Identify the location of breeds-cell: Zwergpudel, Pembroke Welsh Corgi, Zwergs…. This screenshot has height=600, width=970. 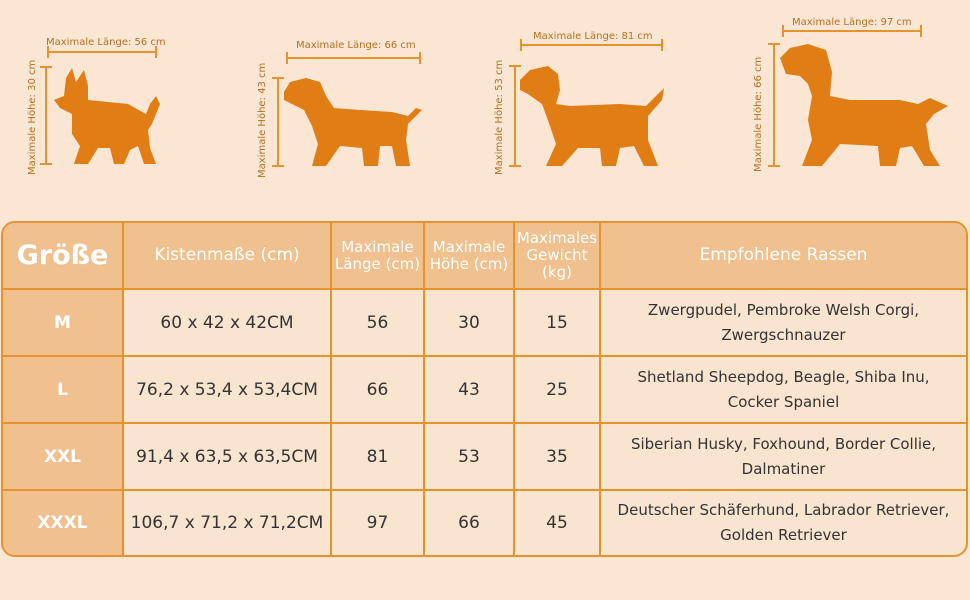
(783, 322).